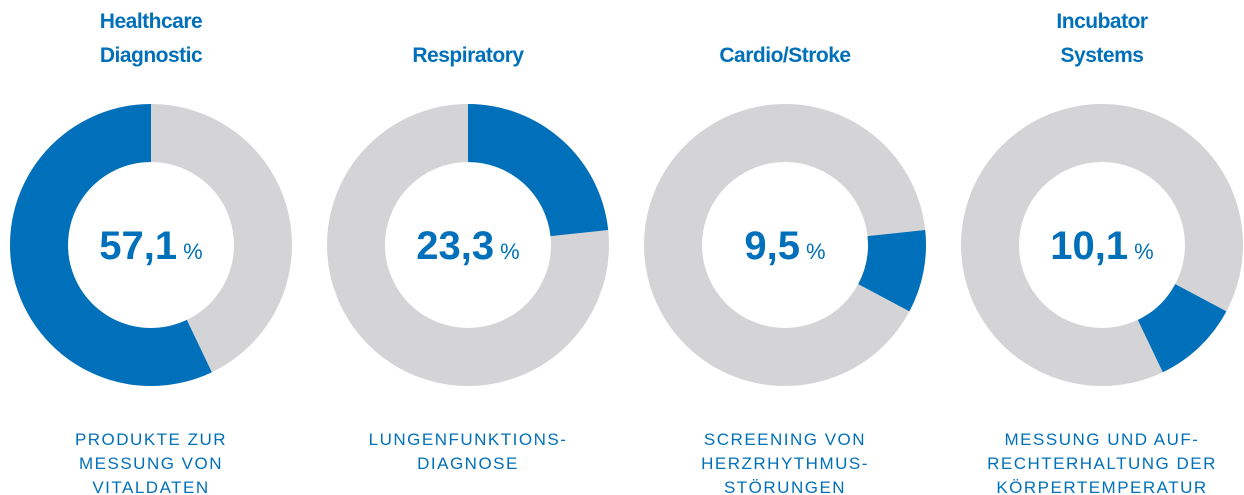 Image resolution: width=1244 pixels, height=495 pixels. What do you see at coordinates (151, 439) in the screenshot?
I see `description: PRODUKTE ZUR` at bounding box center [151, 439].